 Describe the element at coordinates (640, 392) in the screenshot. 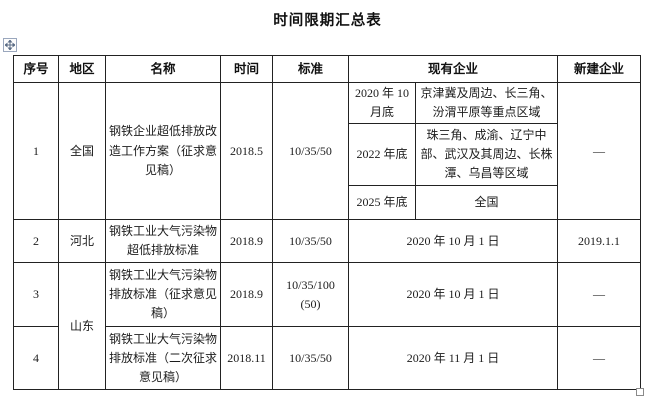

I see `table-resize-handle` at that location.